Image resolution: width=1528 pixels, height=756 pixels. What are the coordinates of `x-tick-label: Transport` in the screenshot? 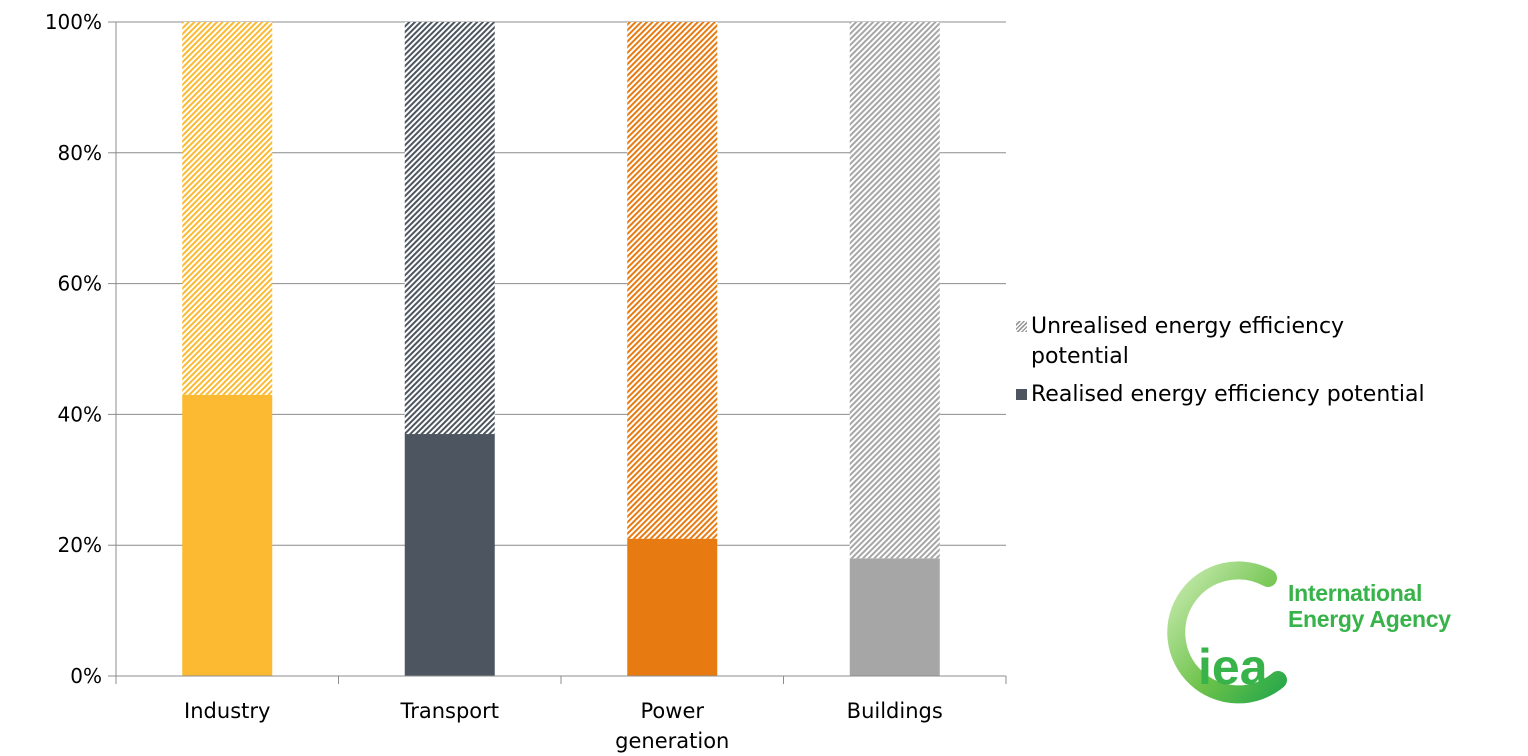 It's located at (449, 711).